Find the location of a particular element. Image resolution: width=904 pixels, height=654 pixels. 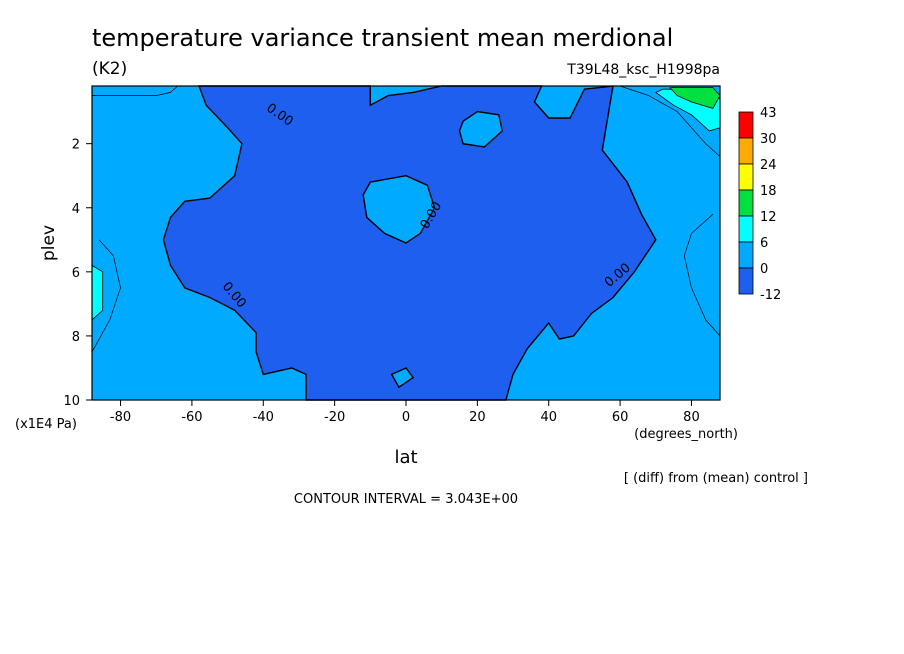

strong-patch is located at coordinates (695, 98).